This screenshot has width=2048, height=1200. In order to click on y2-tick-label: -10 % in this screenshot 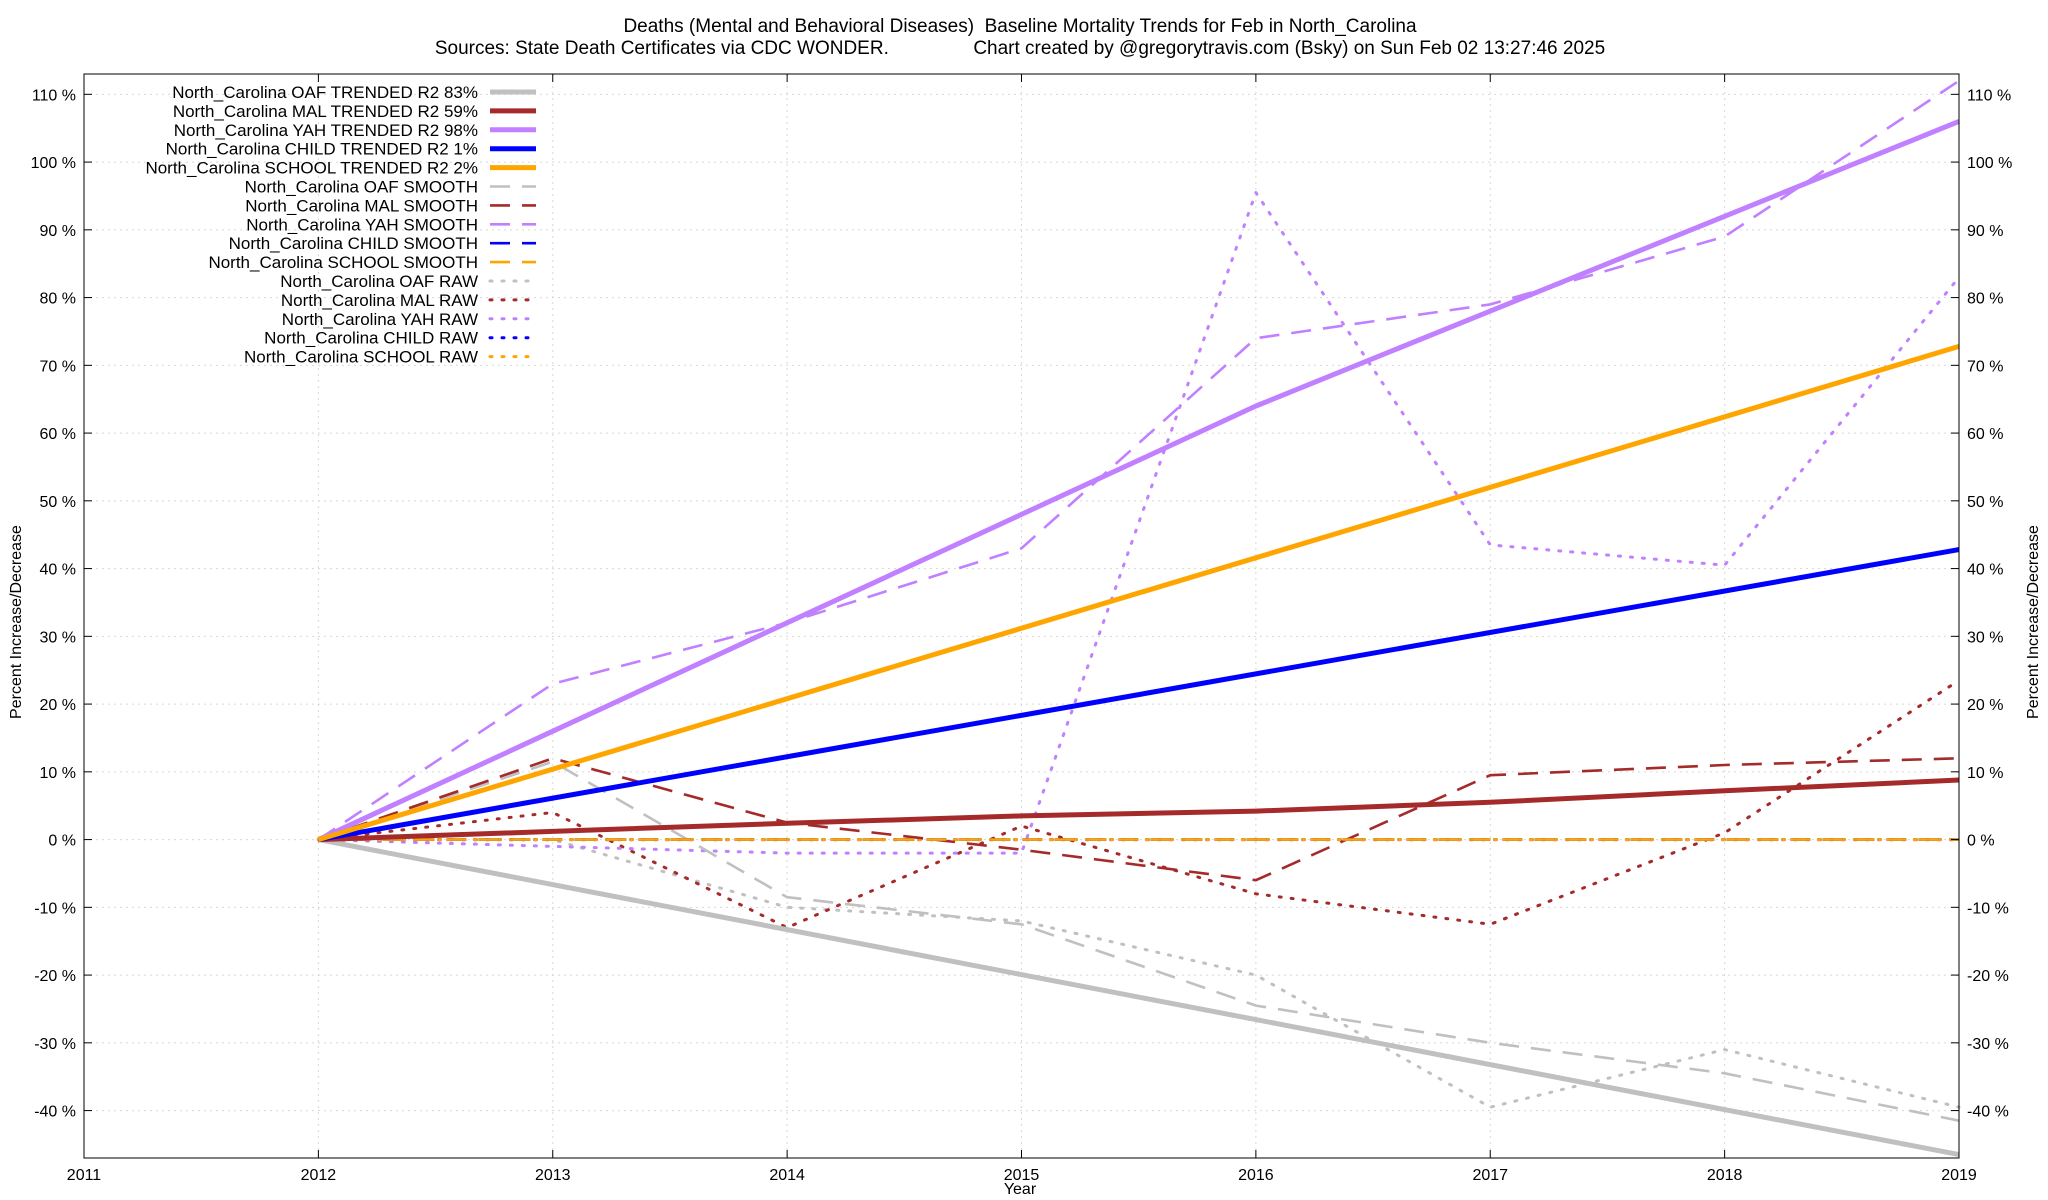, I will do `click(1988, 908)`.